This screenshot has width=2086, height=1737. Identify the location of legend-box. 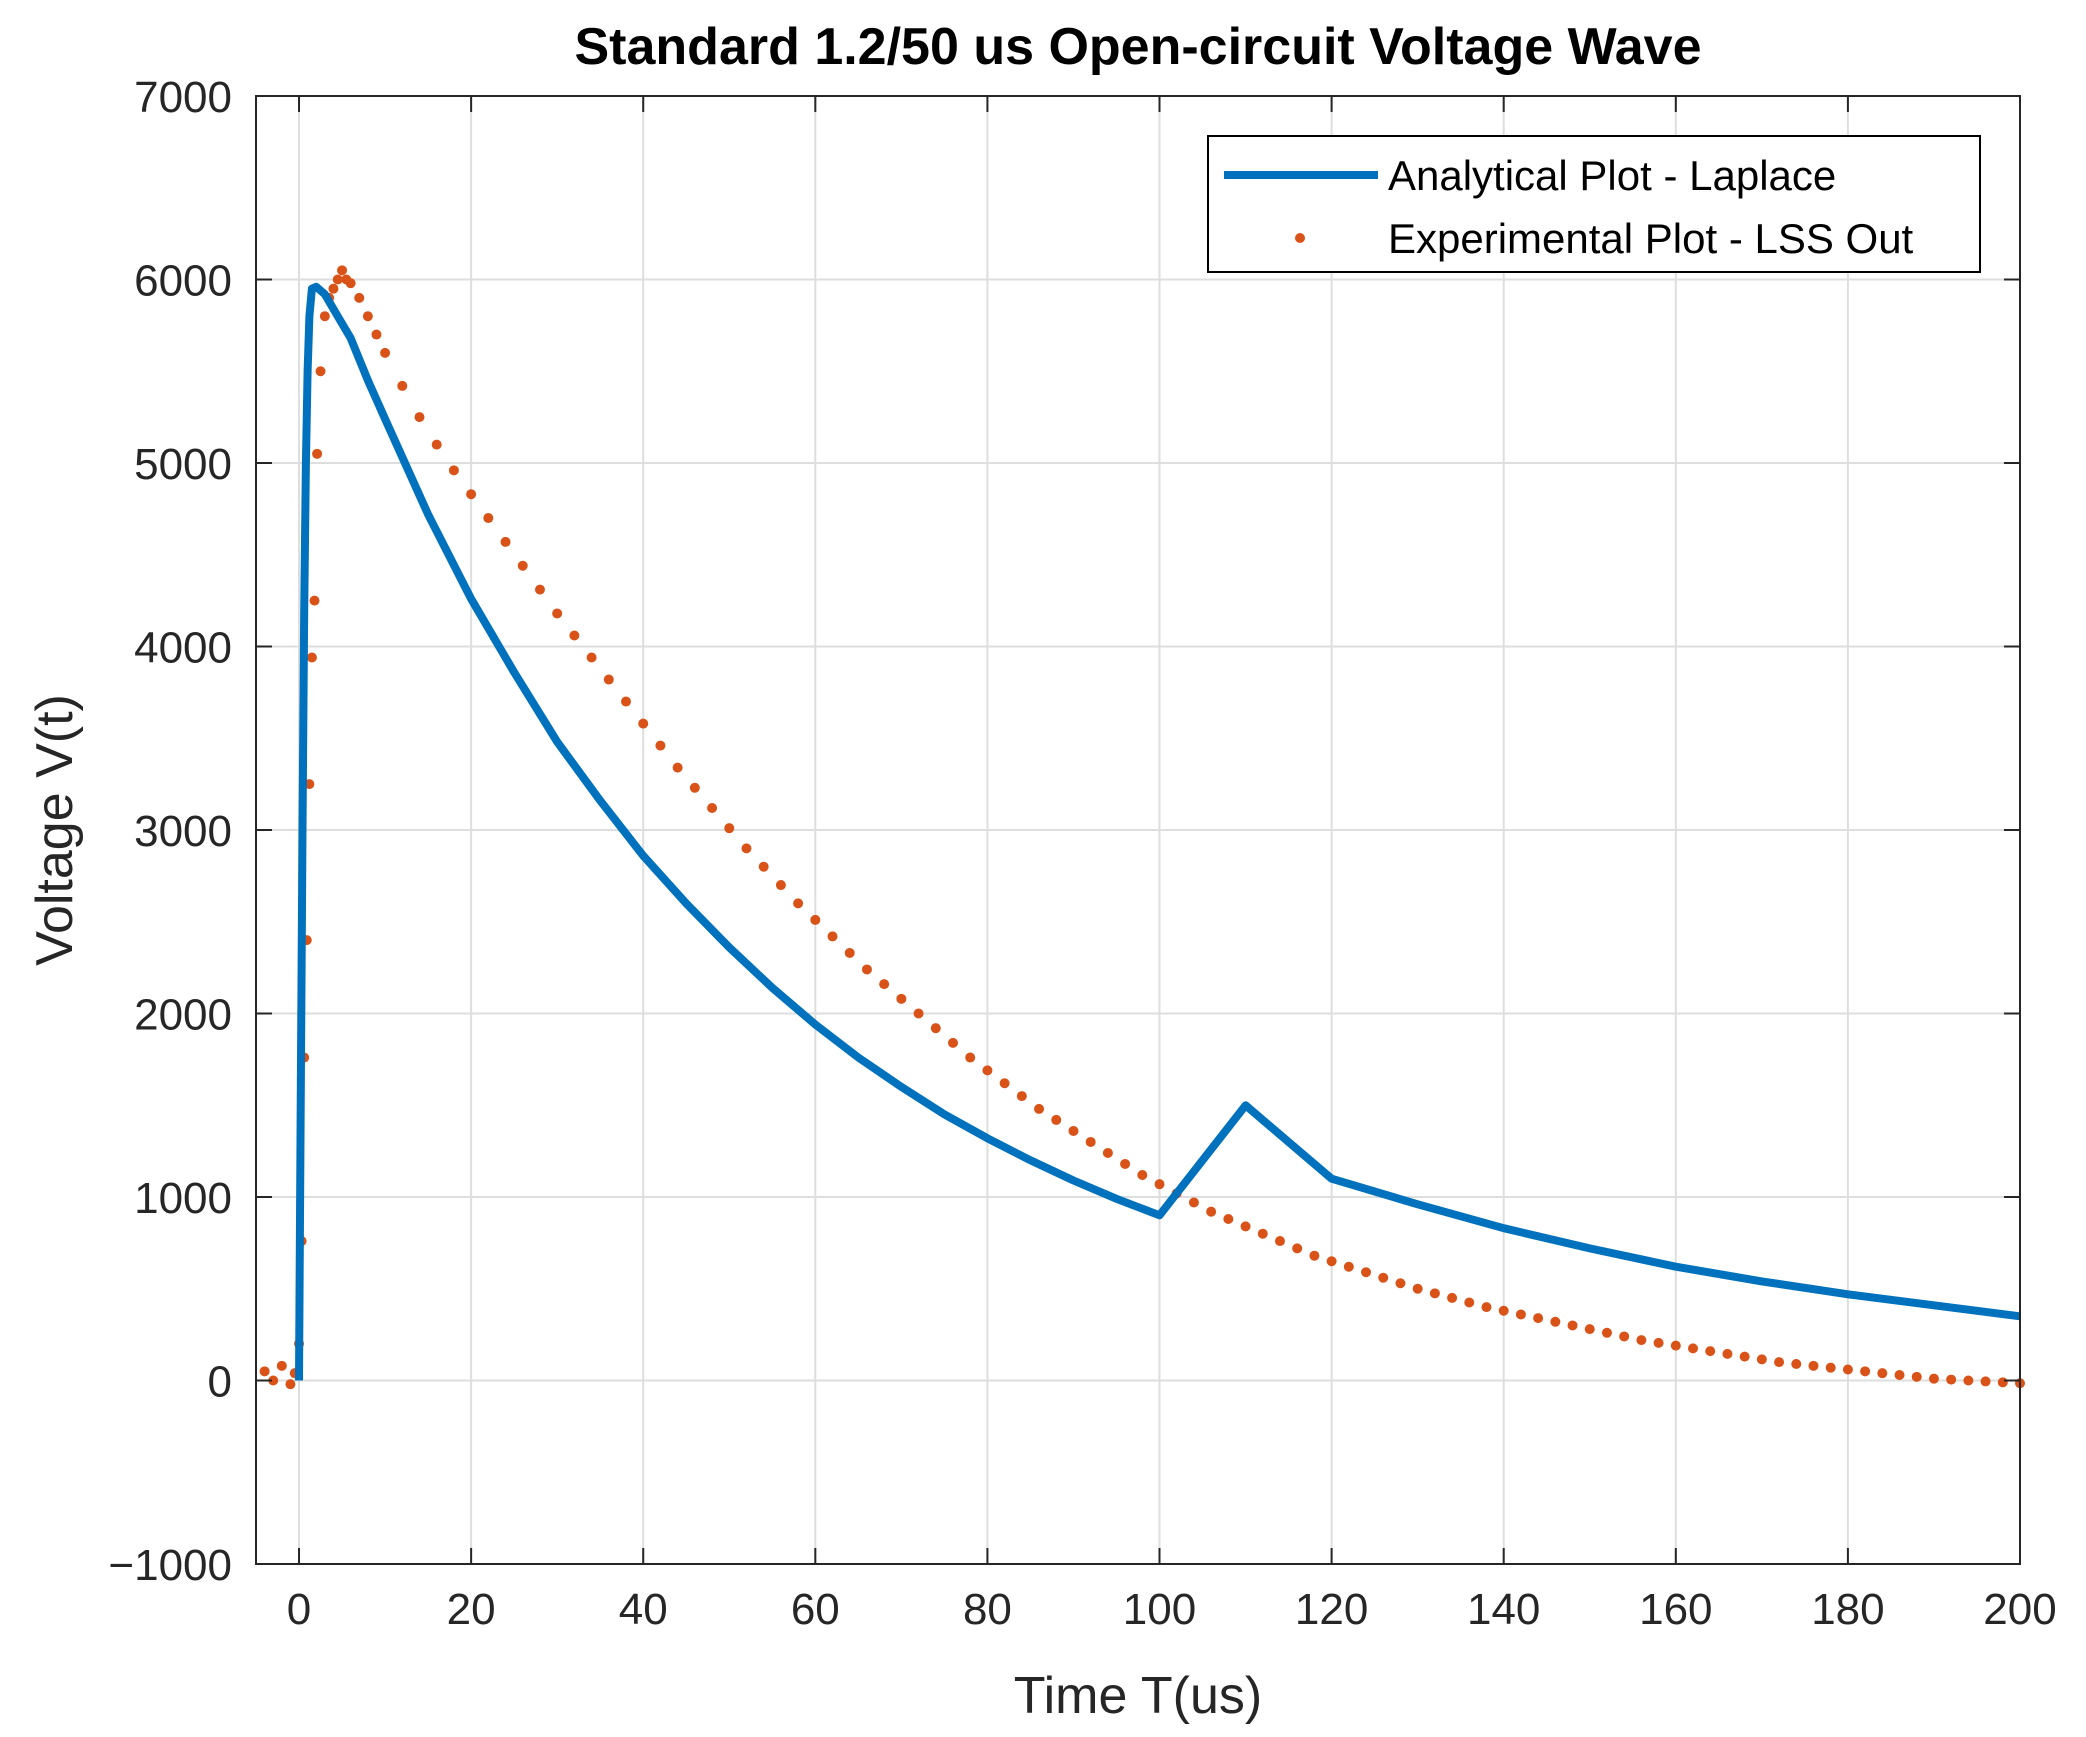
(1594, 204).